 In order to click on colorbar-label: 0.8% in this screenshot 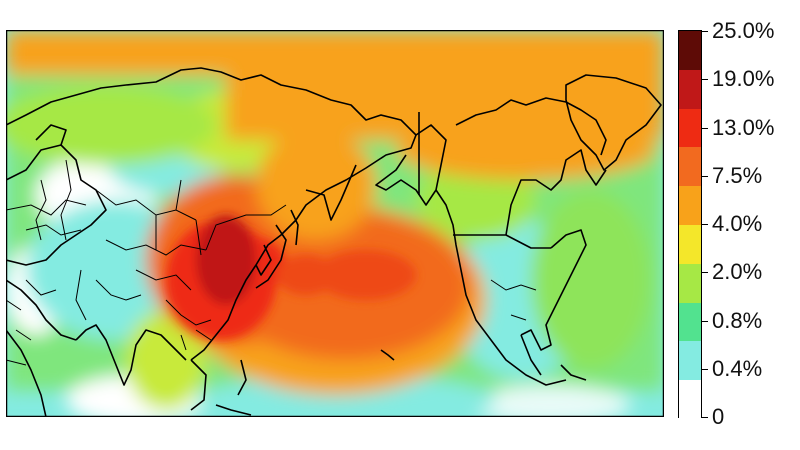, I will do `click(737, 320)`.